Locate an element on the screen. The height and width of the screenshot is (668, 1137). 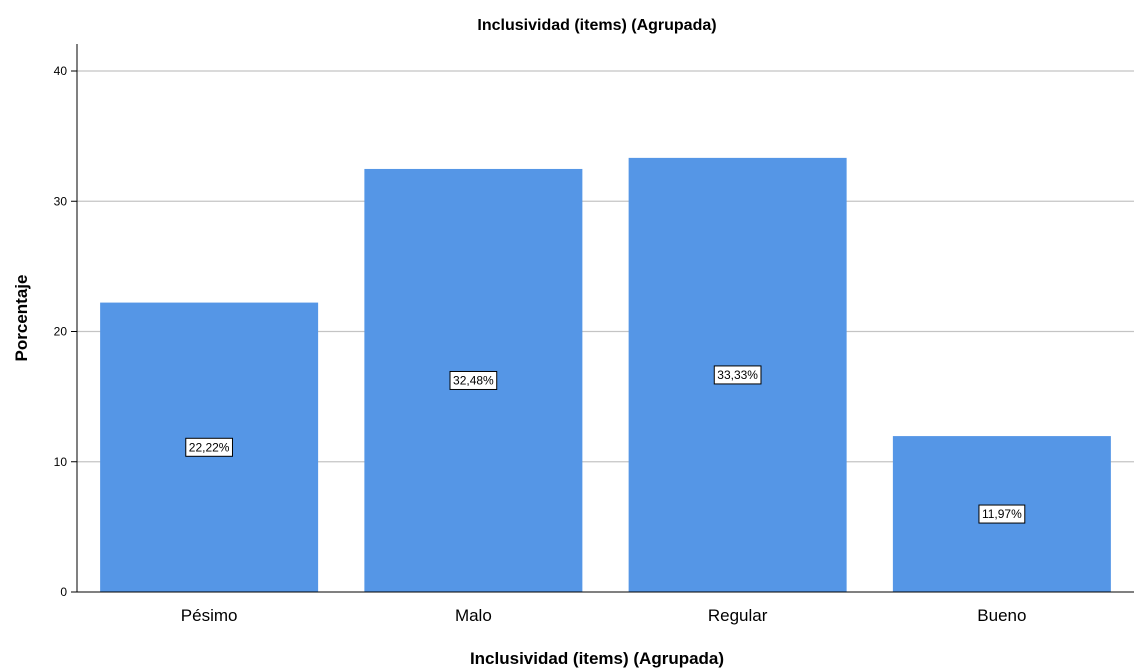
data-label-text: 11,97% is located at coordinates (1002, 514).